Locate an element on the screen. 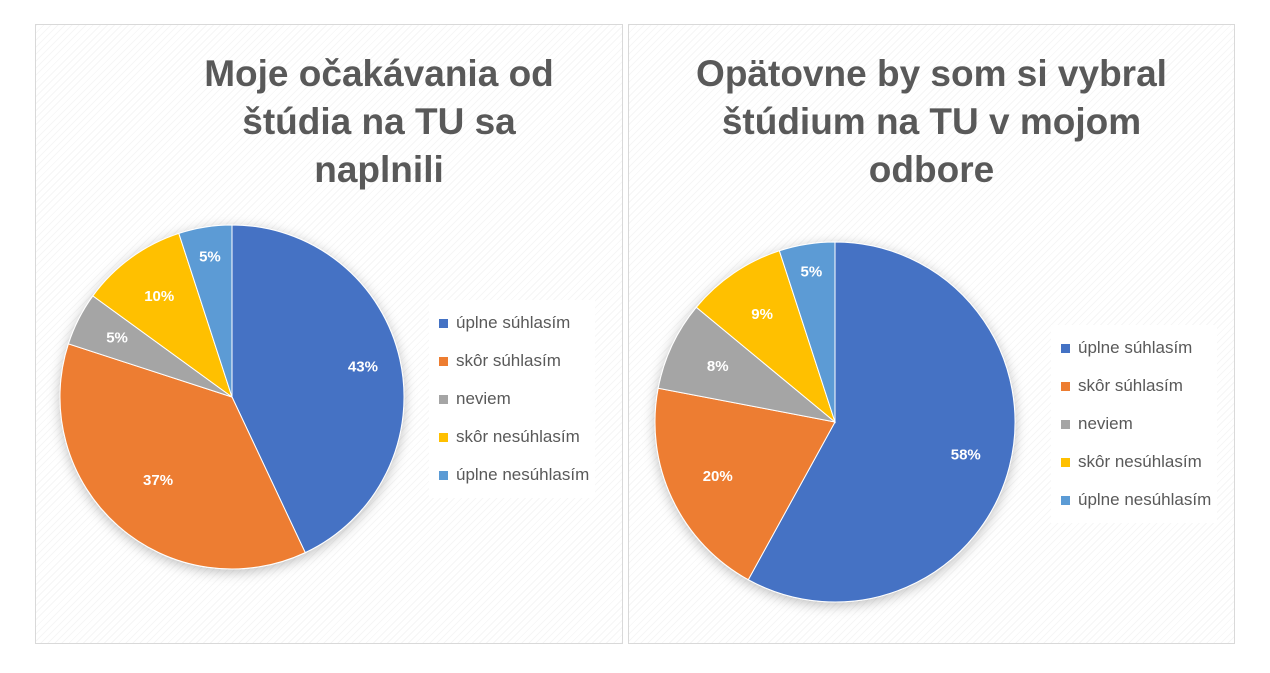 Image resolution: width=1270 pixels, height=673 pixels. data-label: 8% is located at coordinates (718, 366).